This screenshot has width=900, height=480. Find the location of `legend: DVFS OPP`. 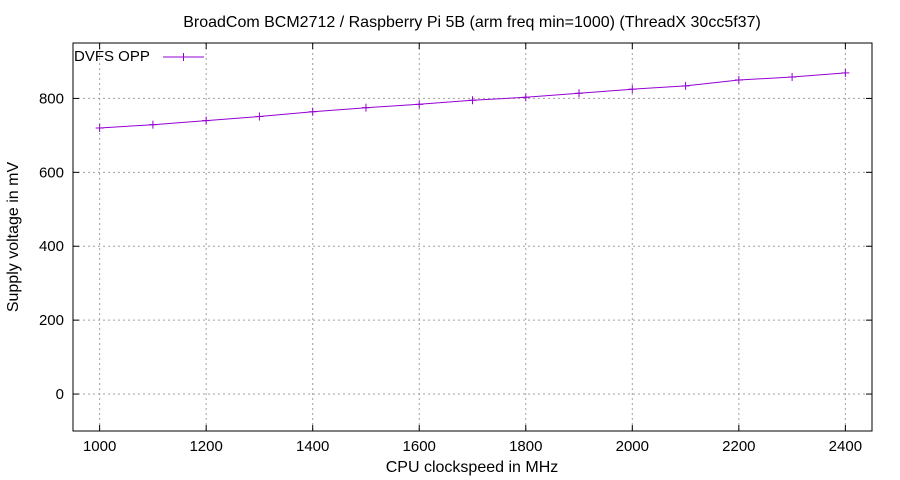

legend: DVFS OPP is located at coordinates (139, 56).